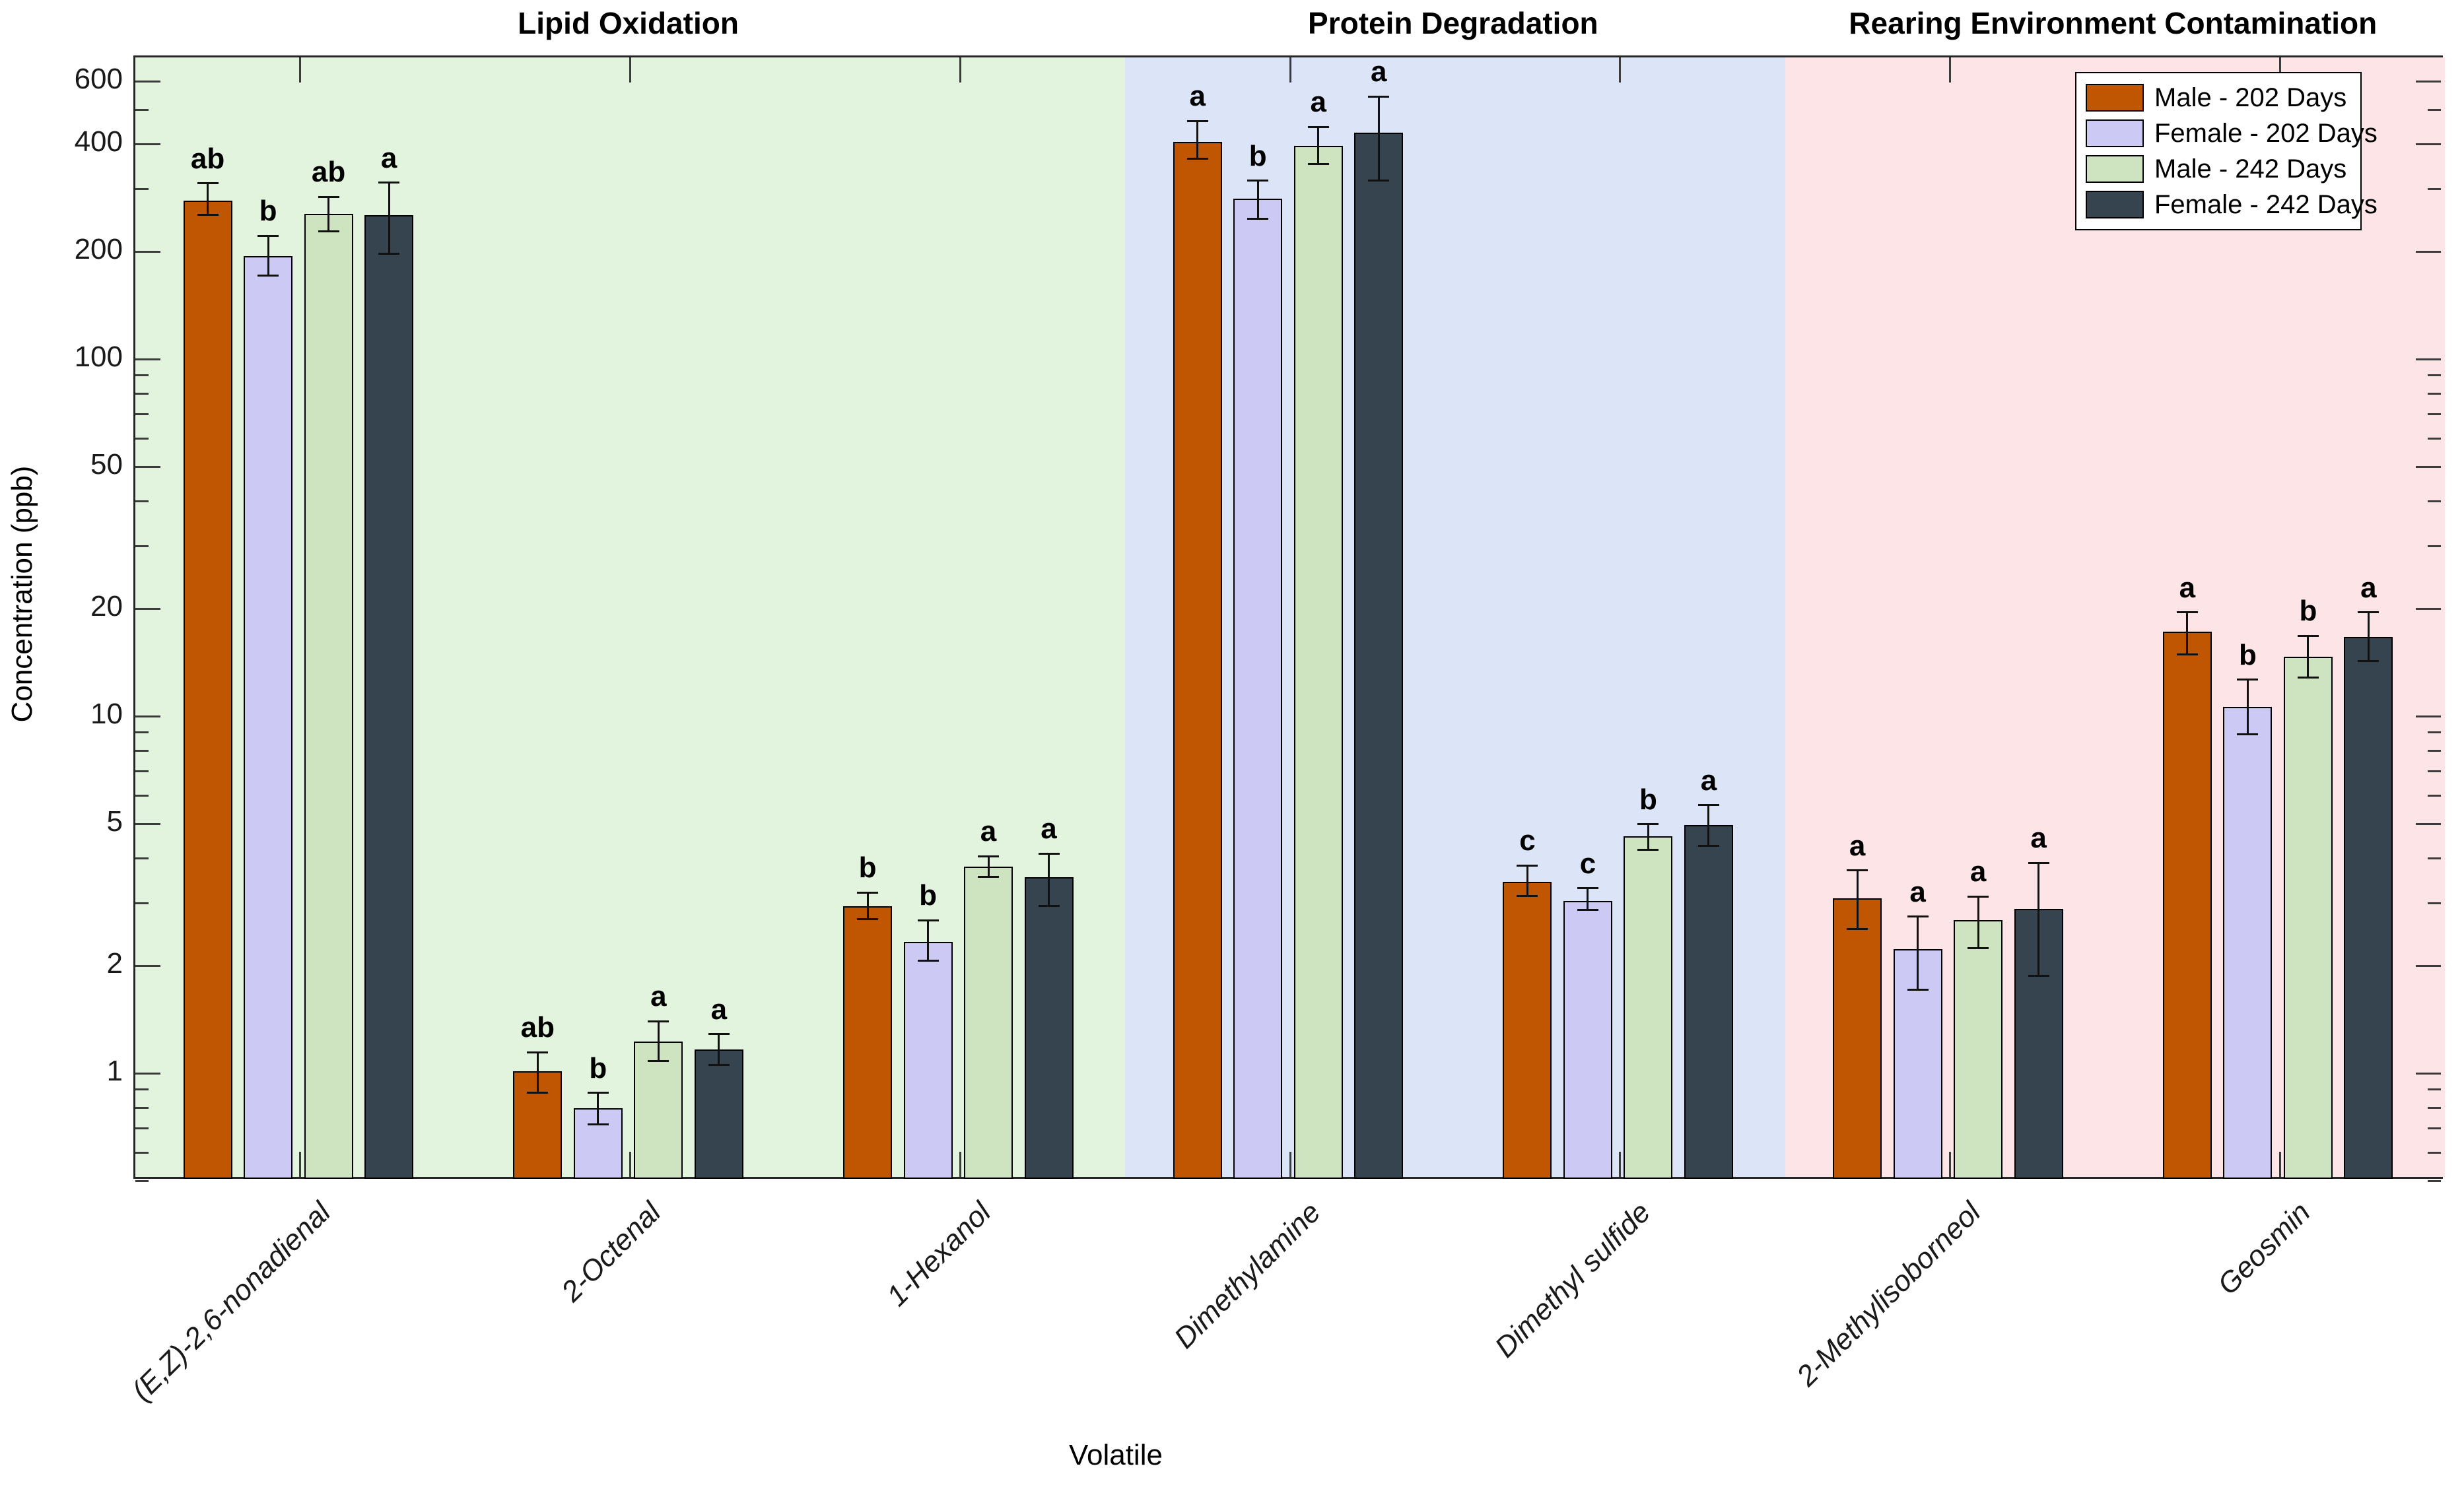 The width and height of the screenshot is (2464, 1495). I want to click on legend-label: Male - 202 Days, so click(2250, 98).